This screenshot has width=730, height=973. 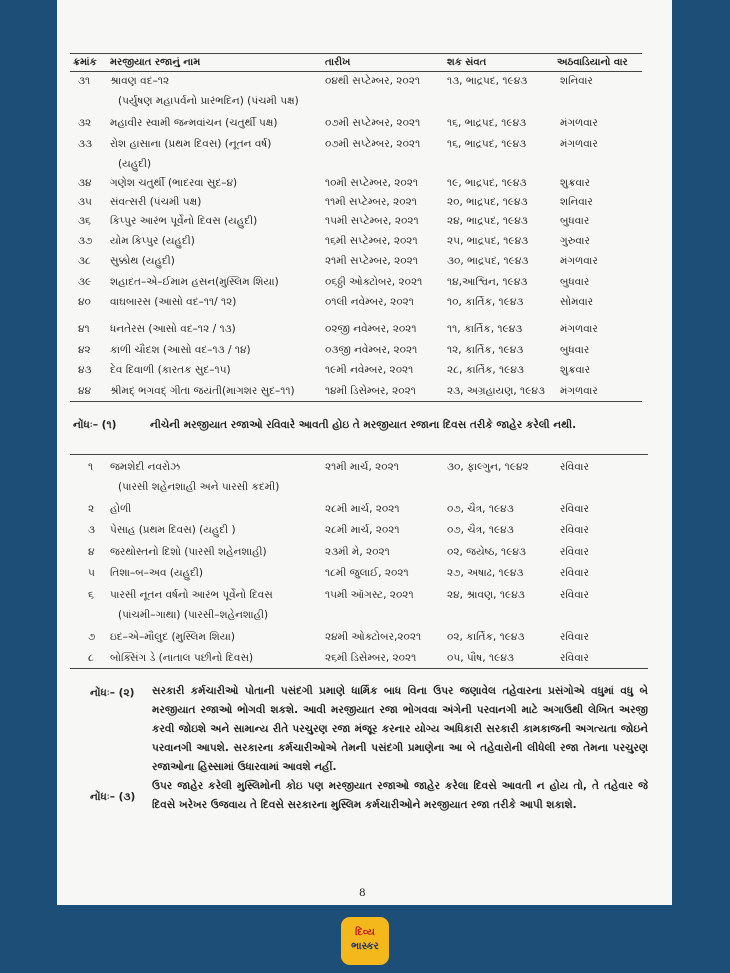 What do you see at coordinates (575, 183) in the screenshot?
I see `weekday: શુક્રવાર` at bounding box center [575, 183].